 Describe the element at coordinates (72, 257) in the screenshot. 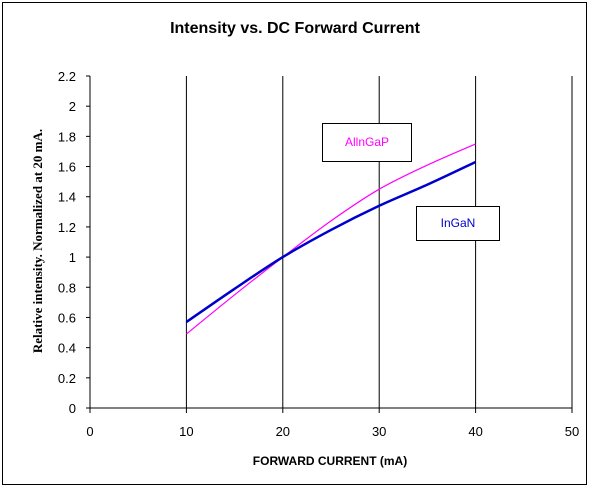

I see `y-tick-label: 1` at that location.